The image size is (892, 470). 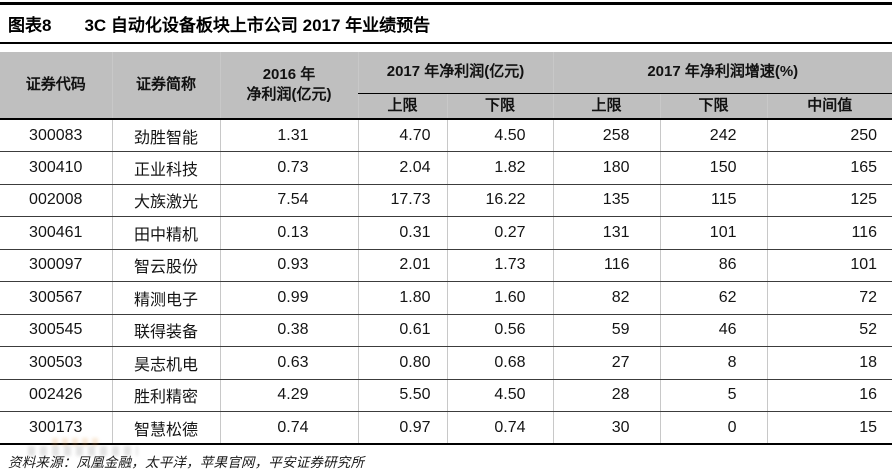 I want to click on cell-growth-mid: 250, so click(x=829, y=135).